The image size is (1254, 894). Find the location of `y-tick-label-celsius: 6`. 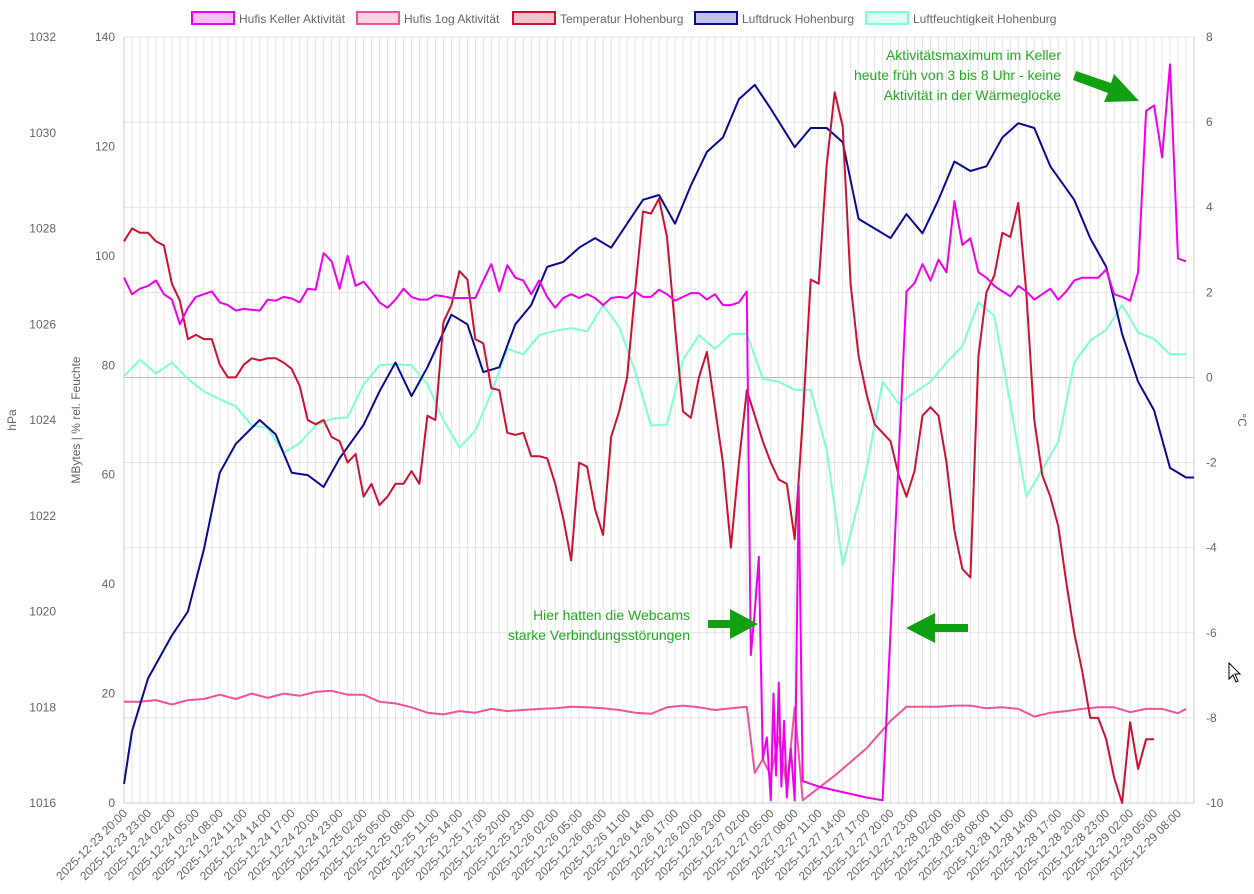

y-tick-label-celsius: 6 is located at coordinates (1209, 122).